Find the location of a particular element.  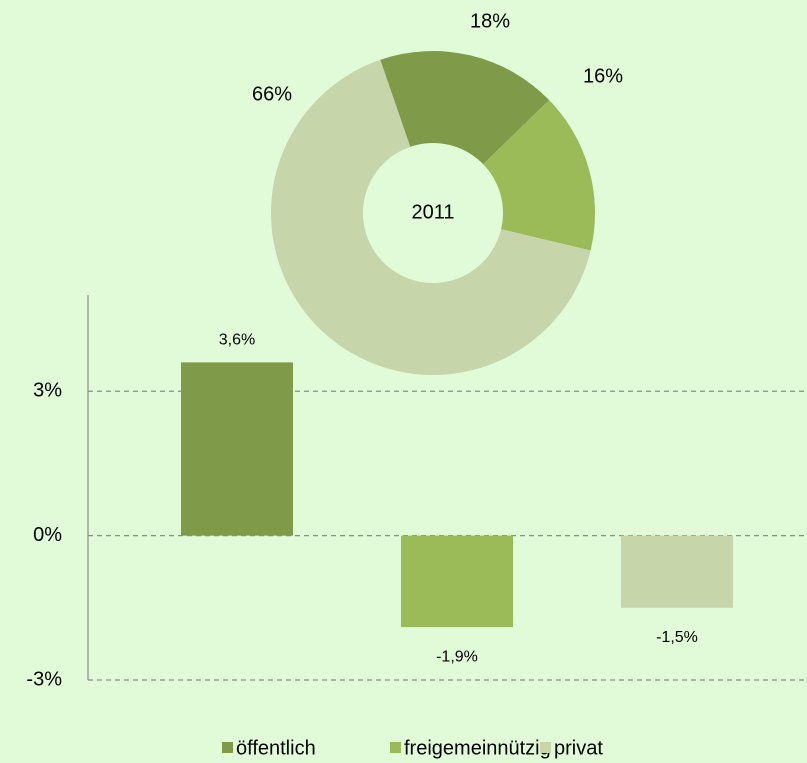

slice-label: 66% is located at coordinates (272, 94).